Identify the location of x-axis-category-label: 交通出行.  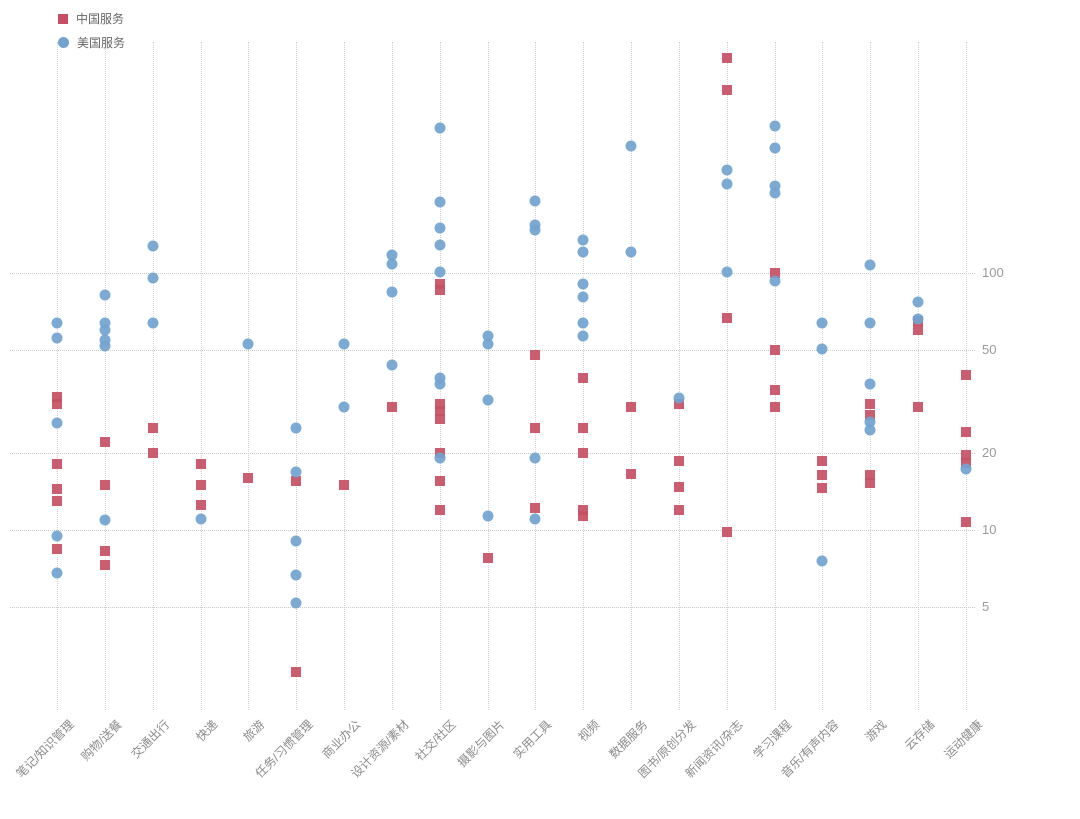
(150, 739).